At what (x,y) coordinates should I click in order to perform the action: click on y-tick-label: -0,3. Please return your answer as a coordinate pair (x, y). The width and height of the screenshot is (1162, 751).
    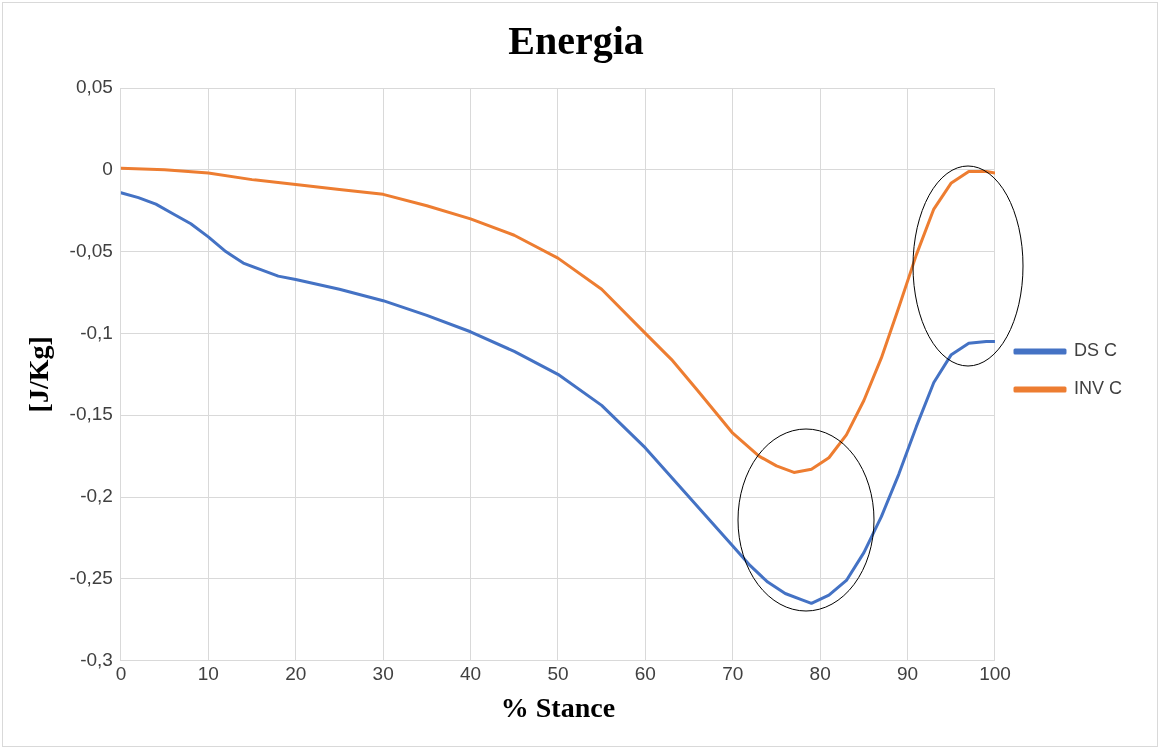
    Looking at the image, I should click on (96, 659).